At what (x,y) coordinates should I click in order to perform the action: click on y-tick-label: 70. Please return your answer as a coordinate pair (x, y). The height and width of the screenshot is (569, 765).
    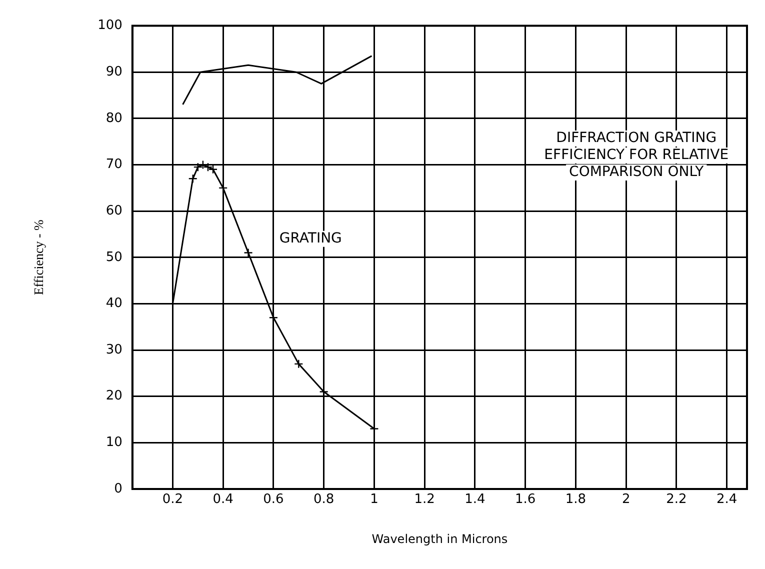
    Looking at the image, I should click on (114, 164).